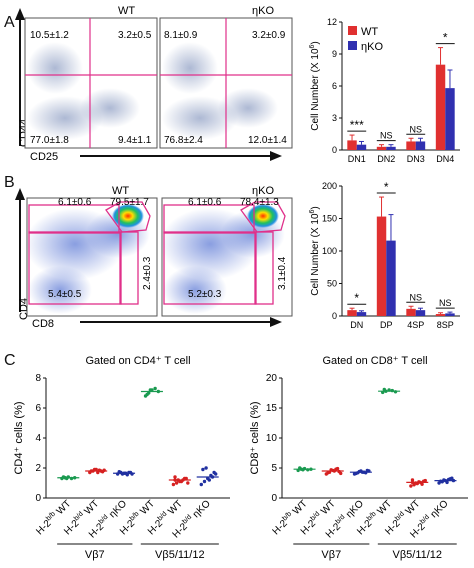 Image resolution: width=474 pixels, height=568 pixels. What do you see at coordinates (282, 273) in the screenshot?
I see `flow-b-ko-cd8: 3.1±0.4` at bounding box center [282, 273].